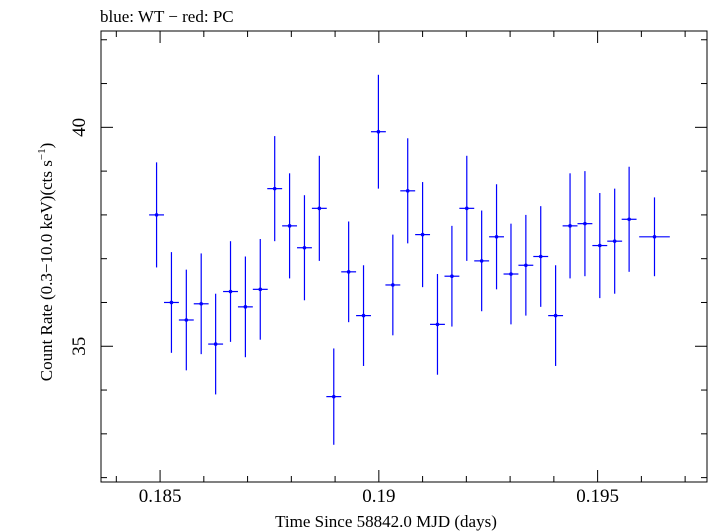 Image resolution: width=709 pixels, height=532 pixels. I want to click on x-tick-label: 0.19, so click(378, 496).